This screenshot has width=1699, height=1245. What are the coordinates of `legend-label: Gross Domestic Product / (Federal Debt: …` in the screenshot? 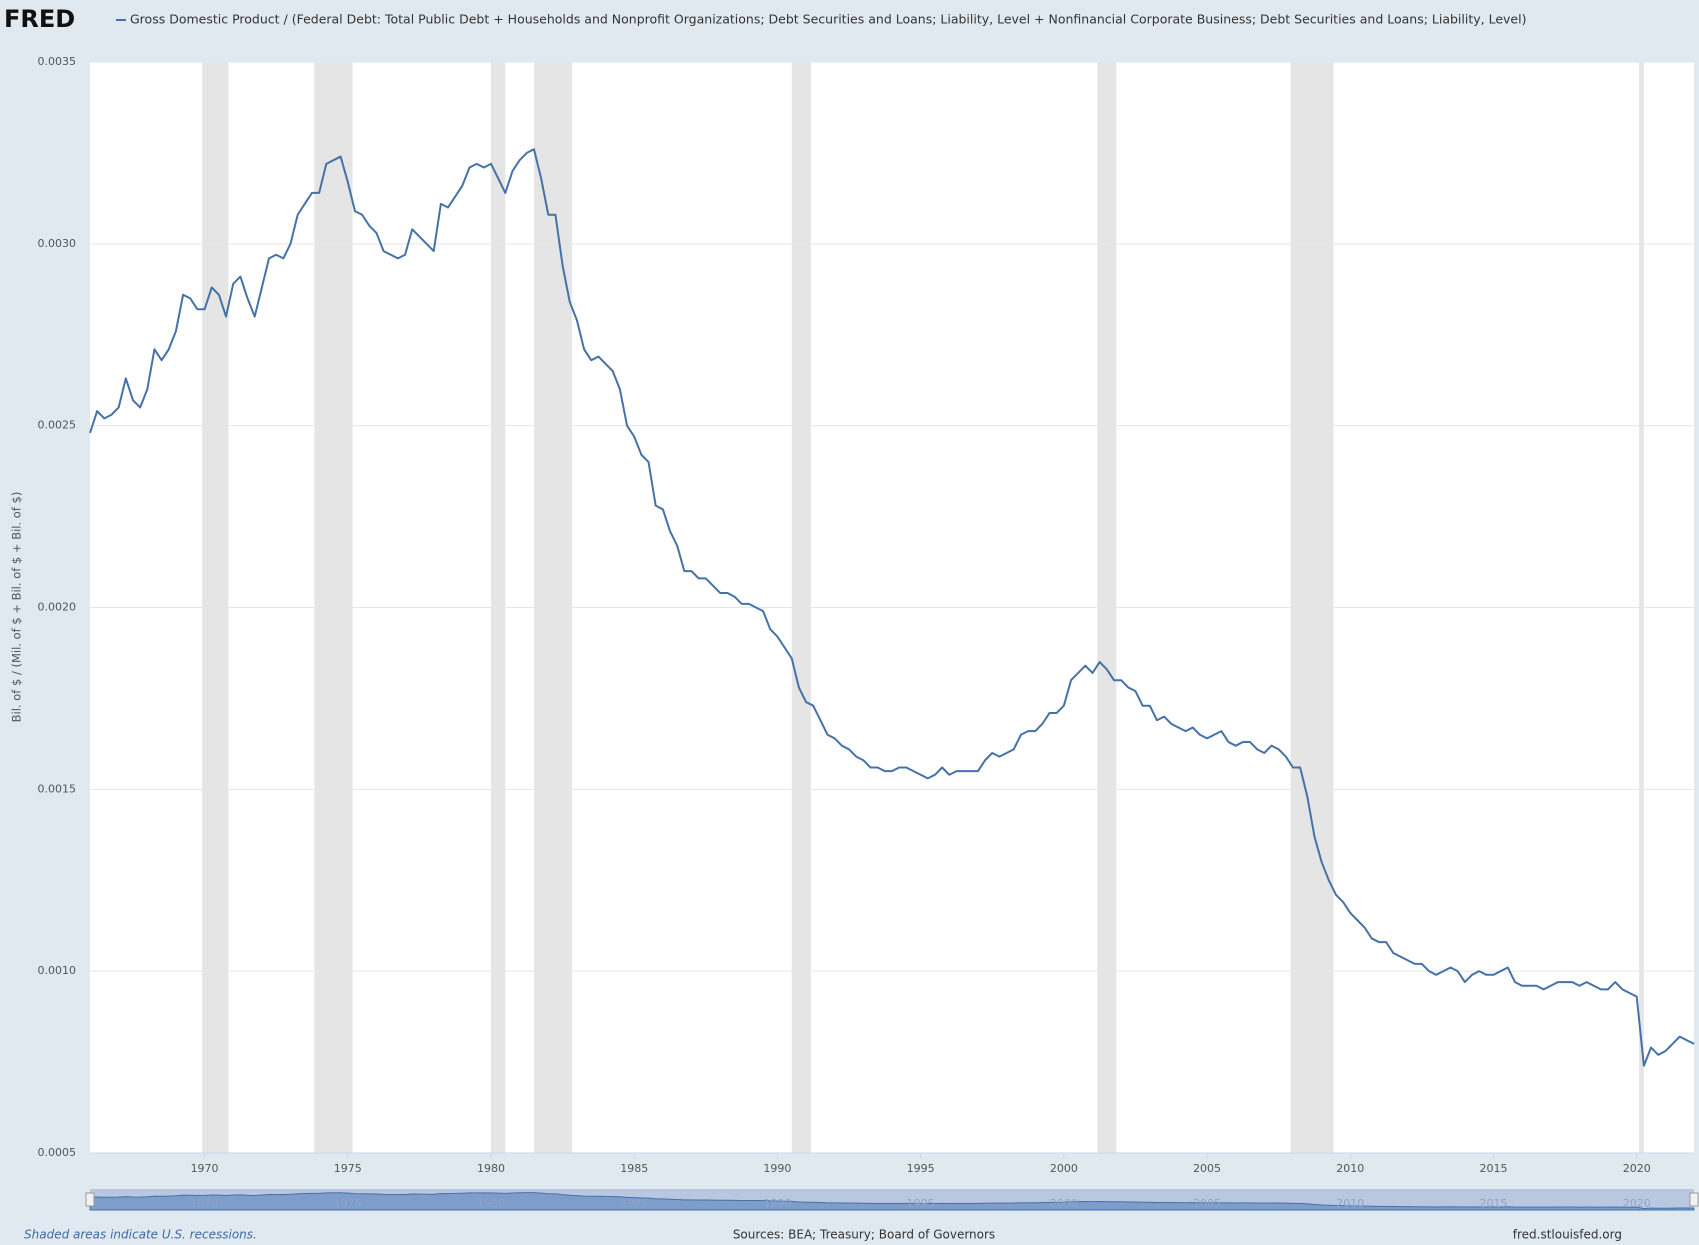 It's located at (828, 19).